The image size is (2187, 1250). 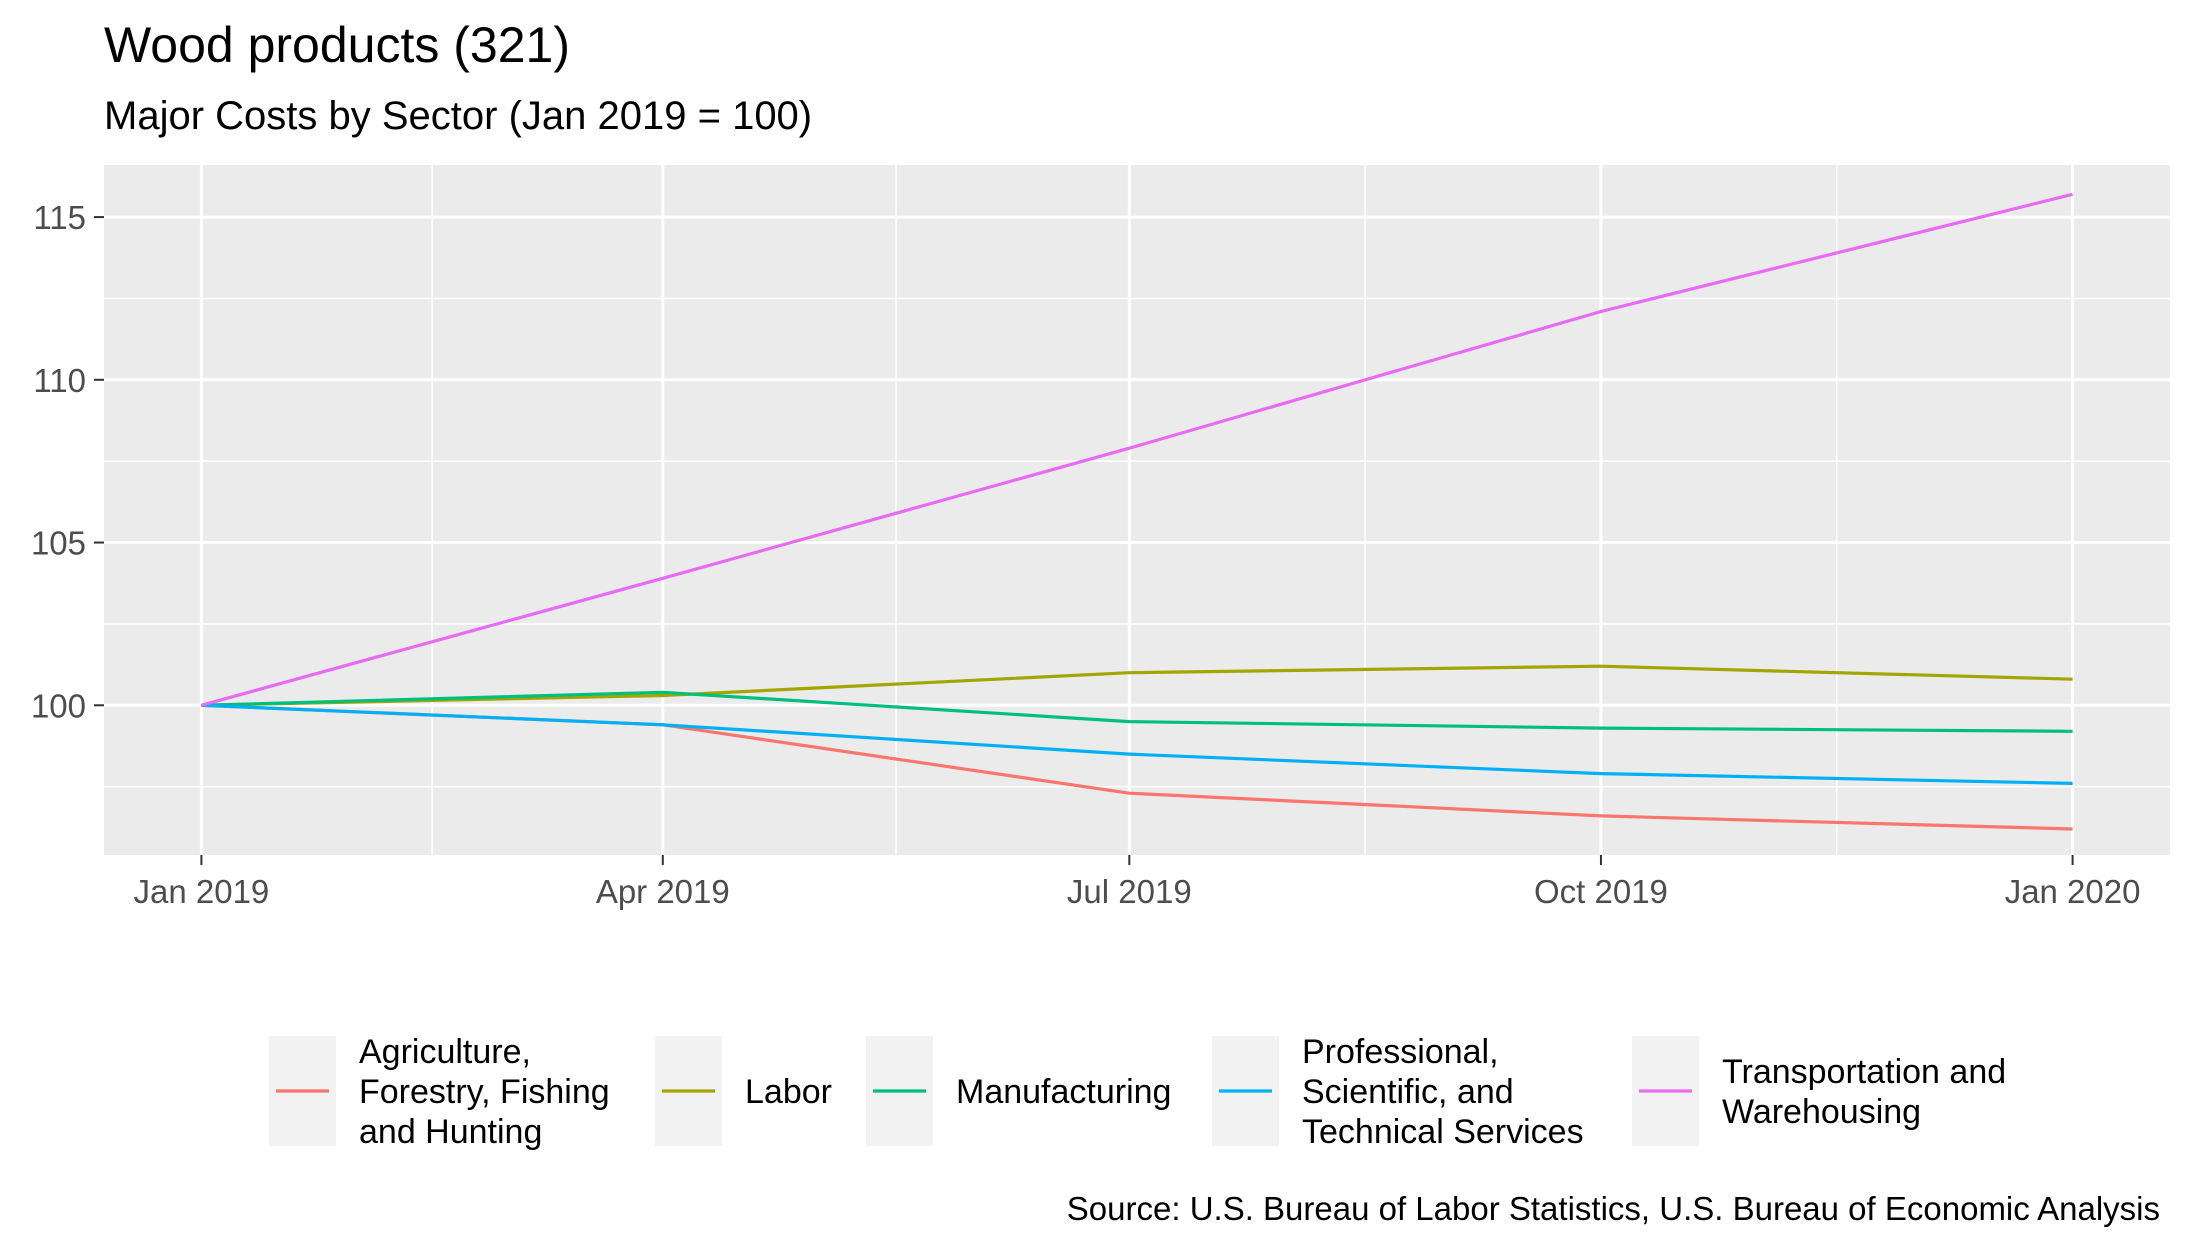 I want to click on y-axis: 100 105 110 115, so click(x=67, y=461).